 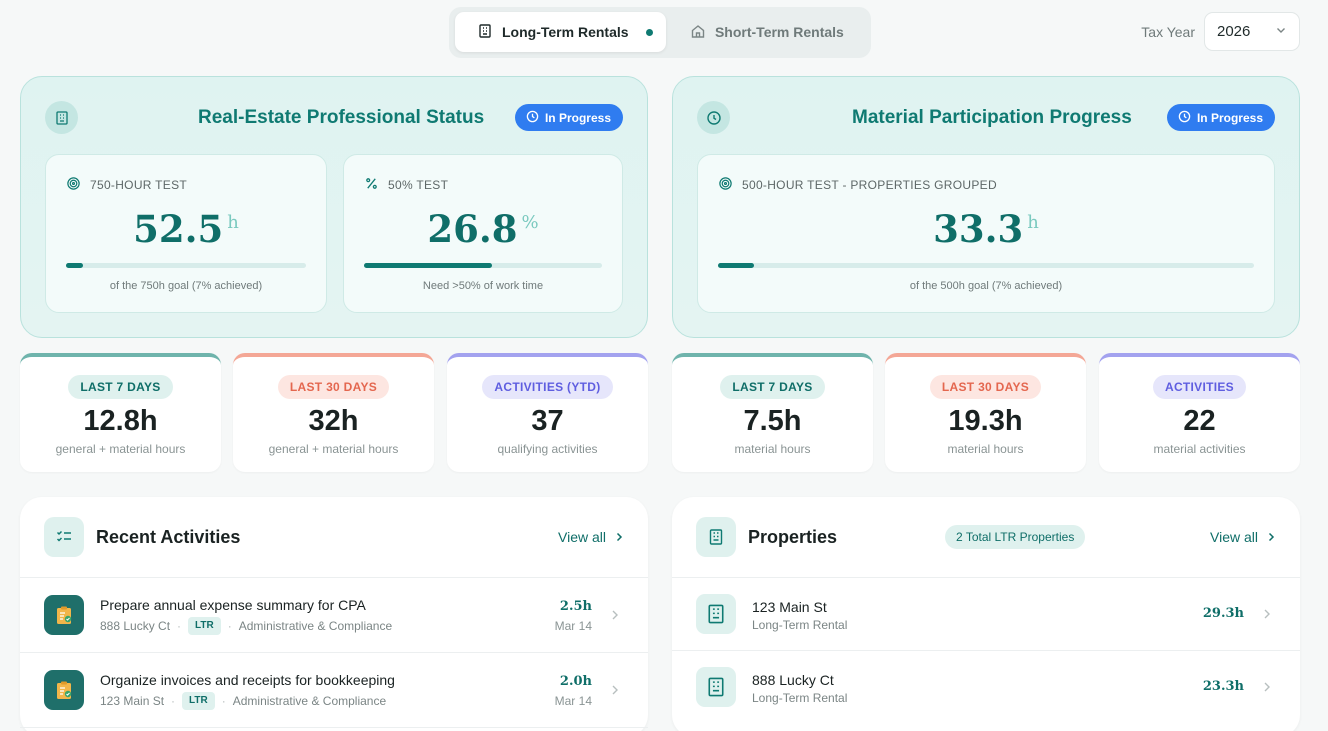 I want to click on checklist-icon, so click(x=64, y=537).